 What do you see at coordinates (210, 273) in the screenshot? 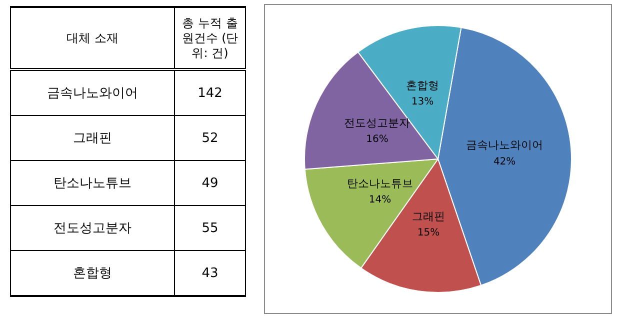
I see `text: 43` at bounding box center [210, 273].